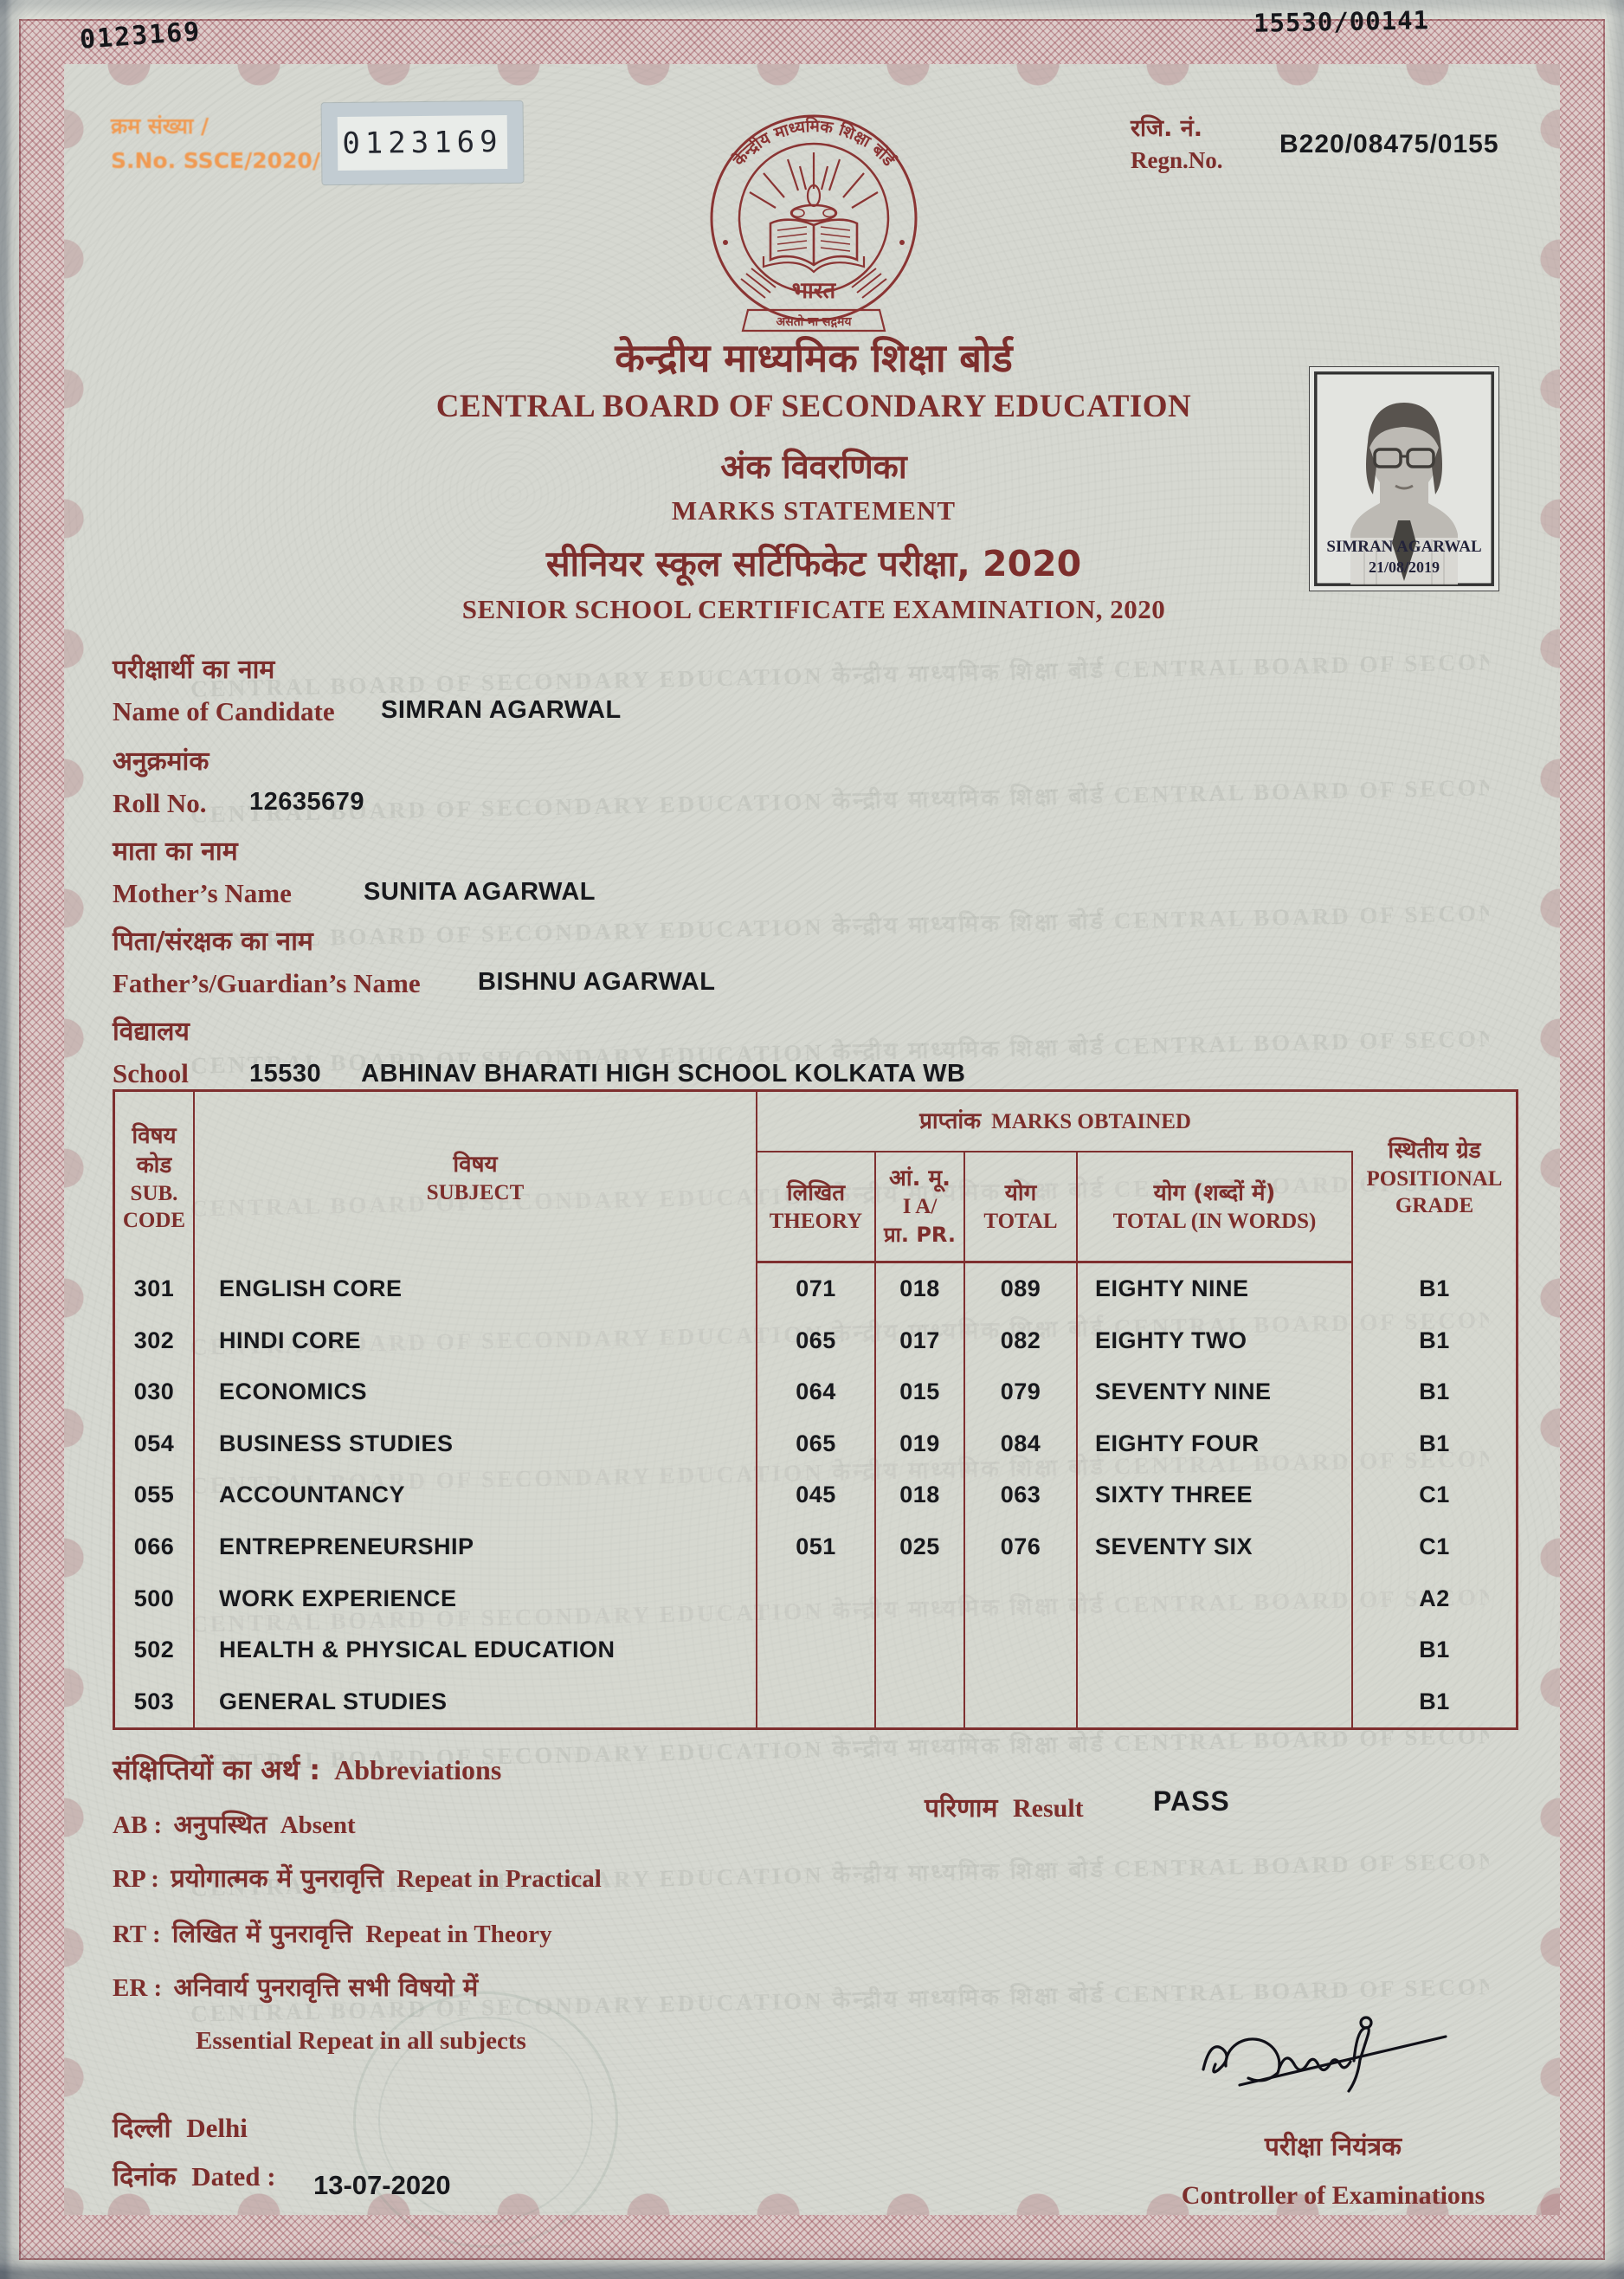 Image resolution: width=1624 pixels, height=2279 pixels. I want to click on field-roll-label: अनुक्रमांक Roll No., so click(161, 783).